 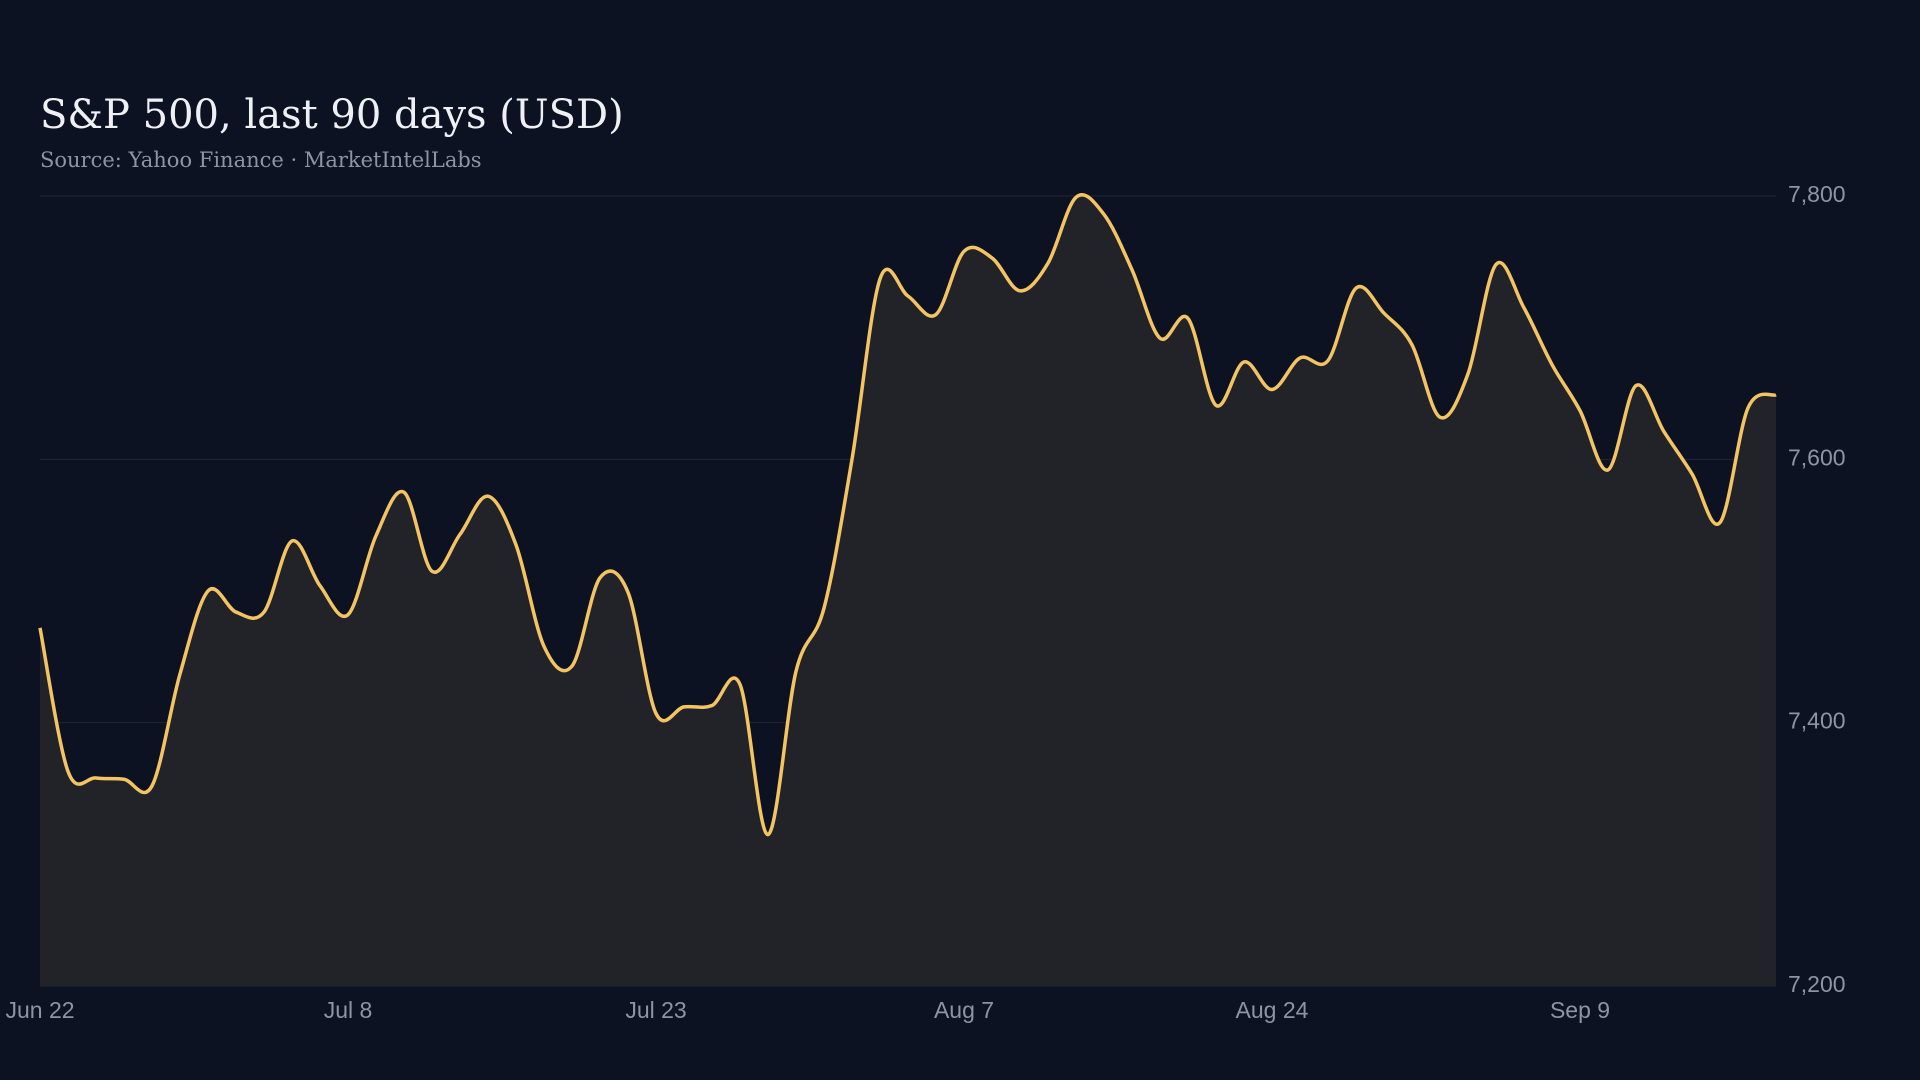 I want to click on x-tick-label: Sep 9, so click(x=1580, y=1010).